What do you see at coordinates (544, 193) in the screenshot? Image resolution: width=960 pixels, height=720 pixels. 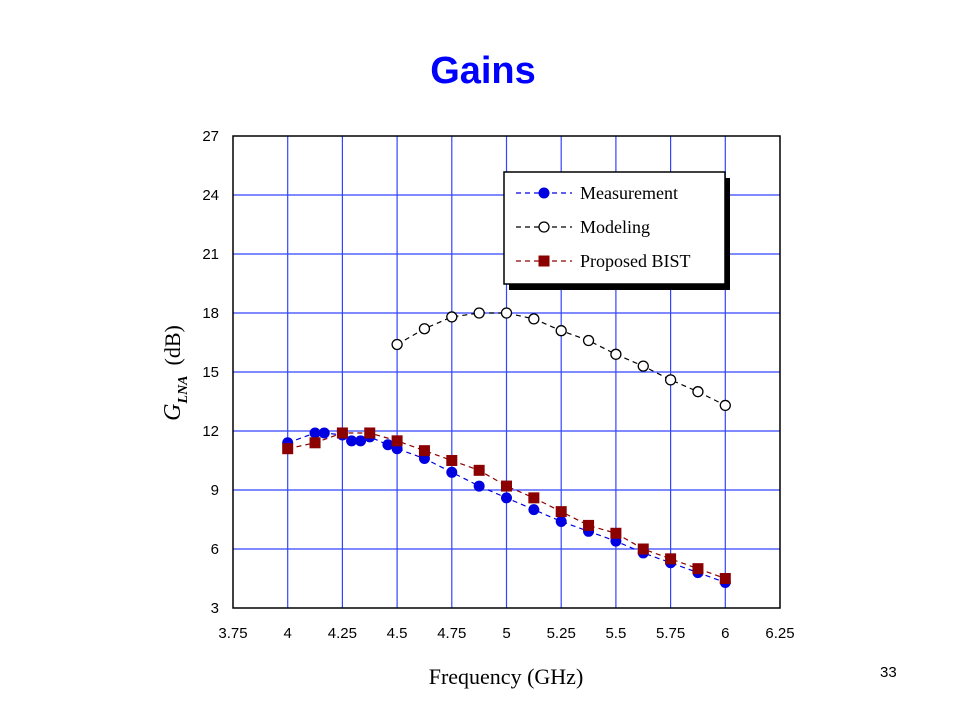 I see `legend-marker-measurement` at bounding box center [544, 193].